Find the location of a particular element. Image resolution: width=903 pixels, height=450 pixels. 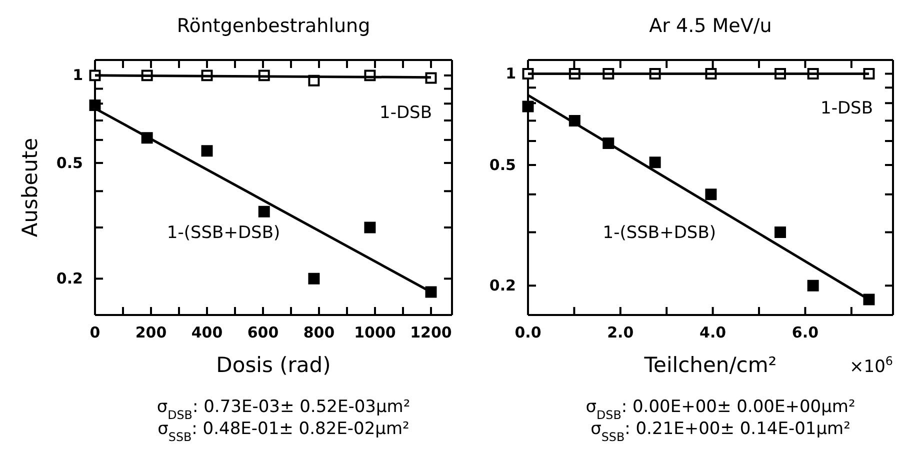

x-tick-label: 1200 is located at coordinates (431, 333).